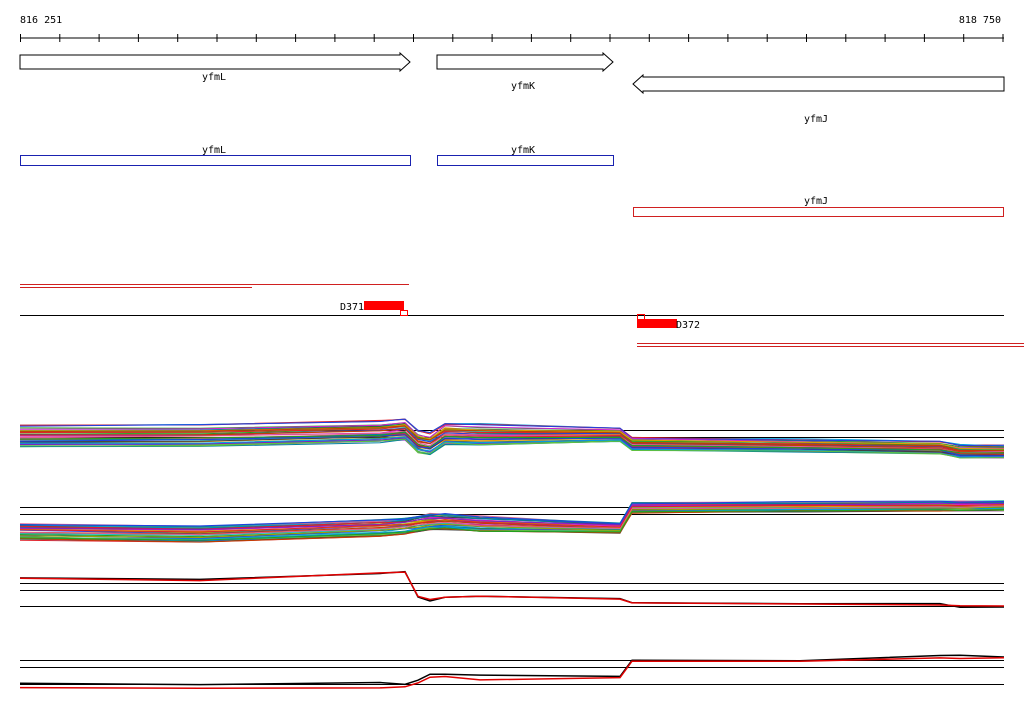  What do you see at coordinates (980, 20) in the screenshot?
I see `ruler-end: 818 750` at bounding box center [980, 20].